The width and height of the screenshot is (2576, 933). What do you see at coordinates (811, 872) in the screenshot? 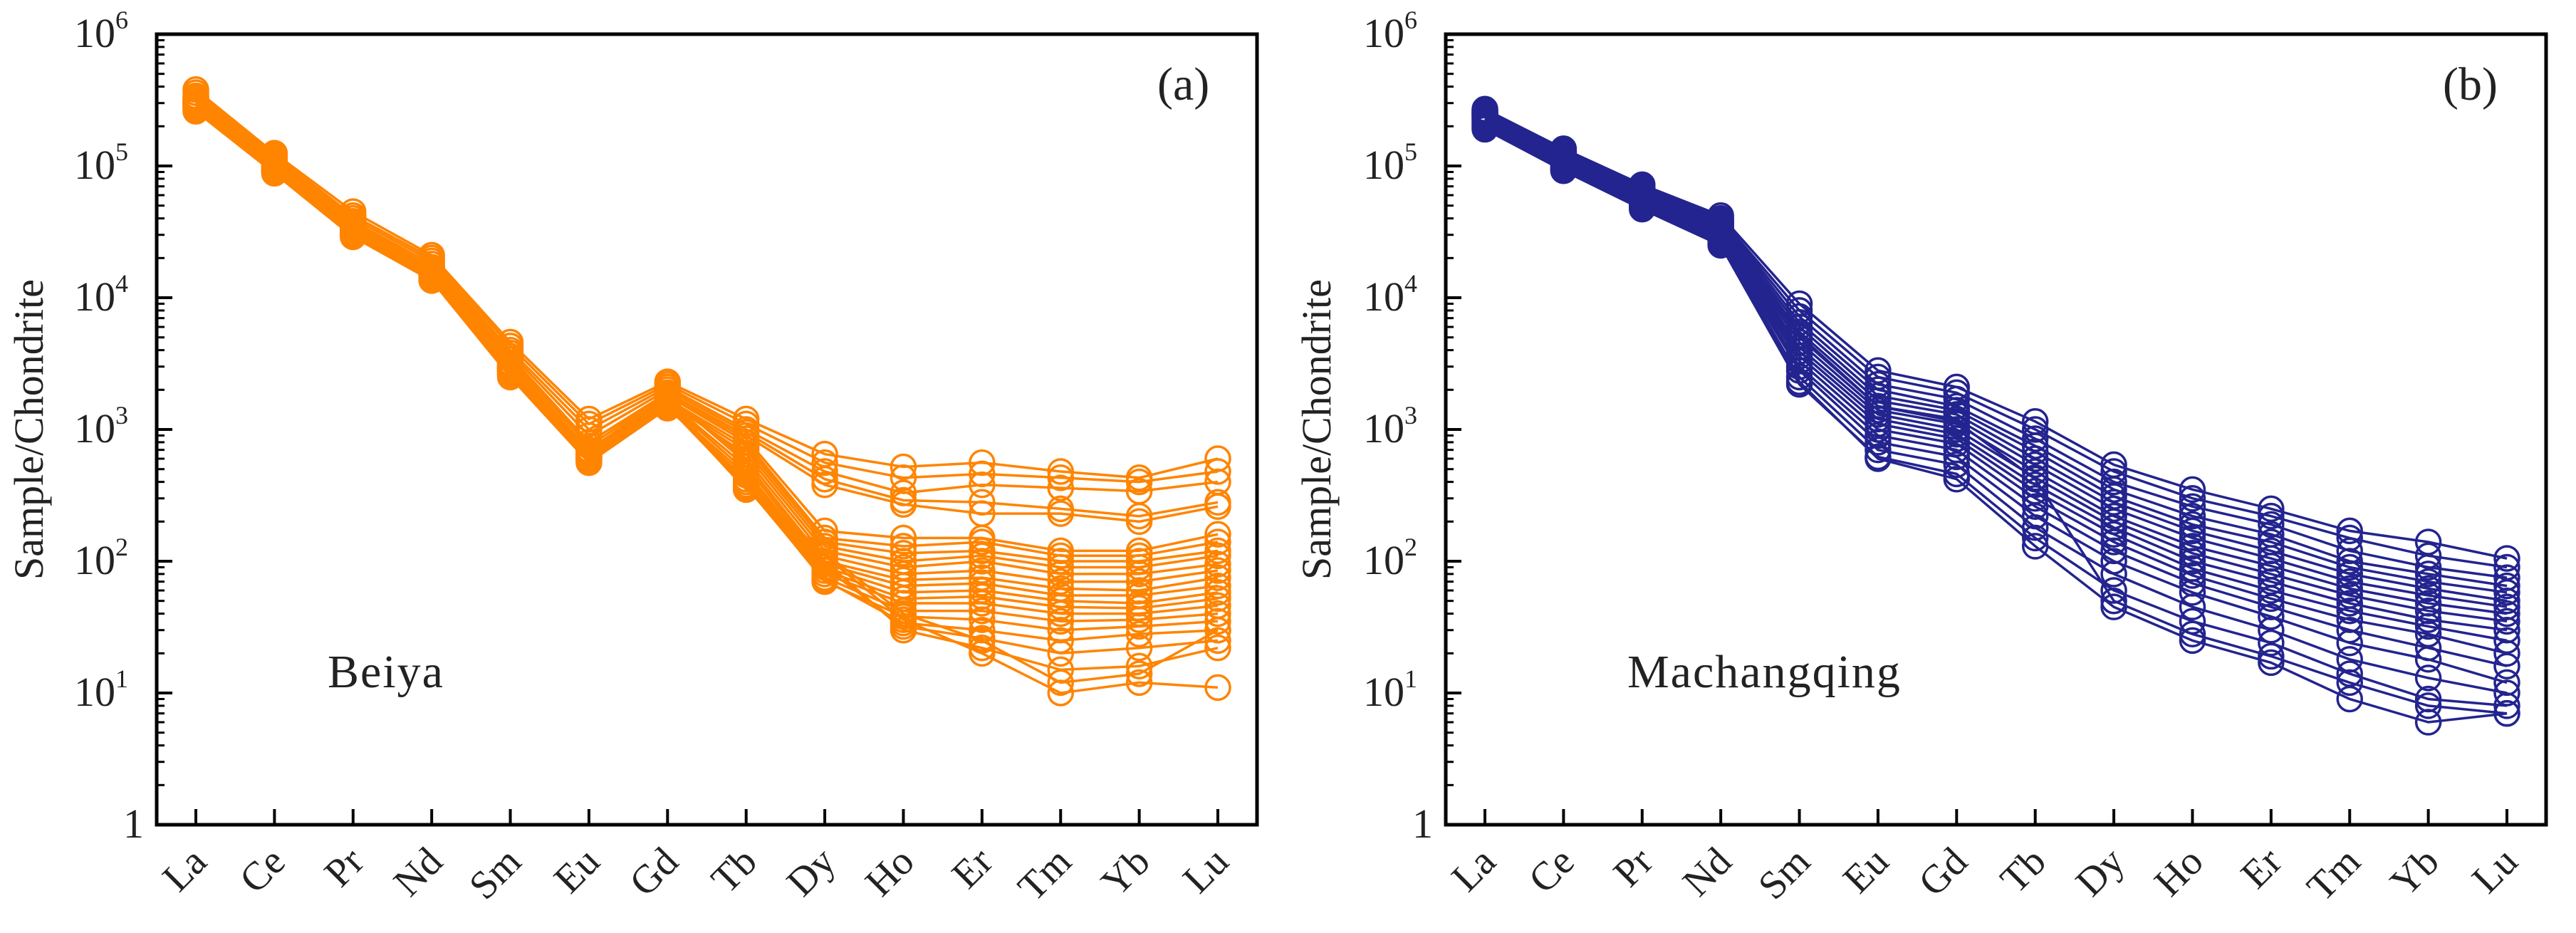
I see `x-tick-label: Dy` at bounding box center [811, 872].